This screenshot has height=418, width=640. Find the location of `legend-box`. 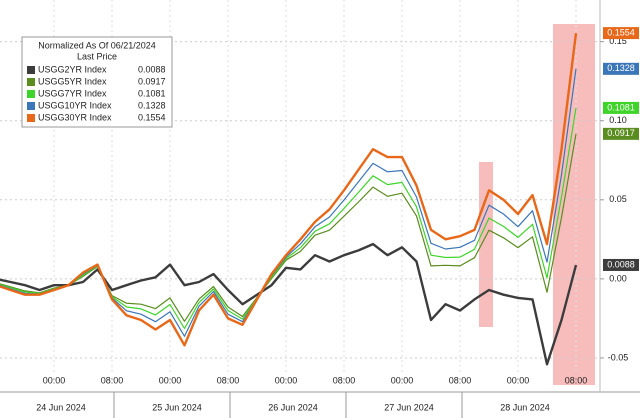

legend-box is located at coordinates (97, 82).